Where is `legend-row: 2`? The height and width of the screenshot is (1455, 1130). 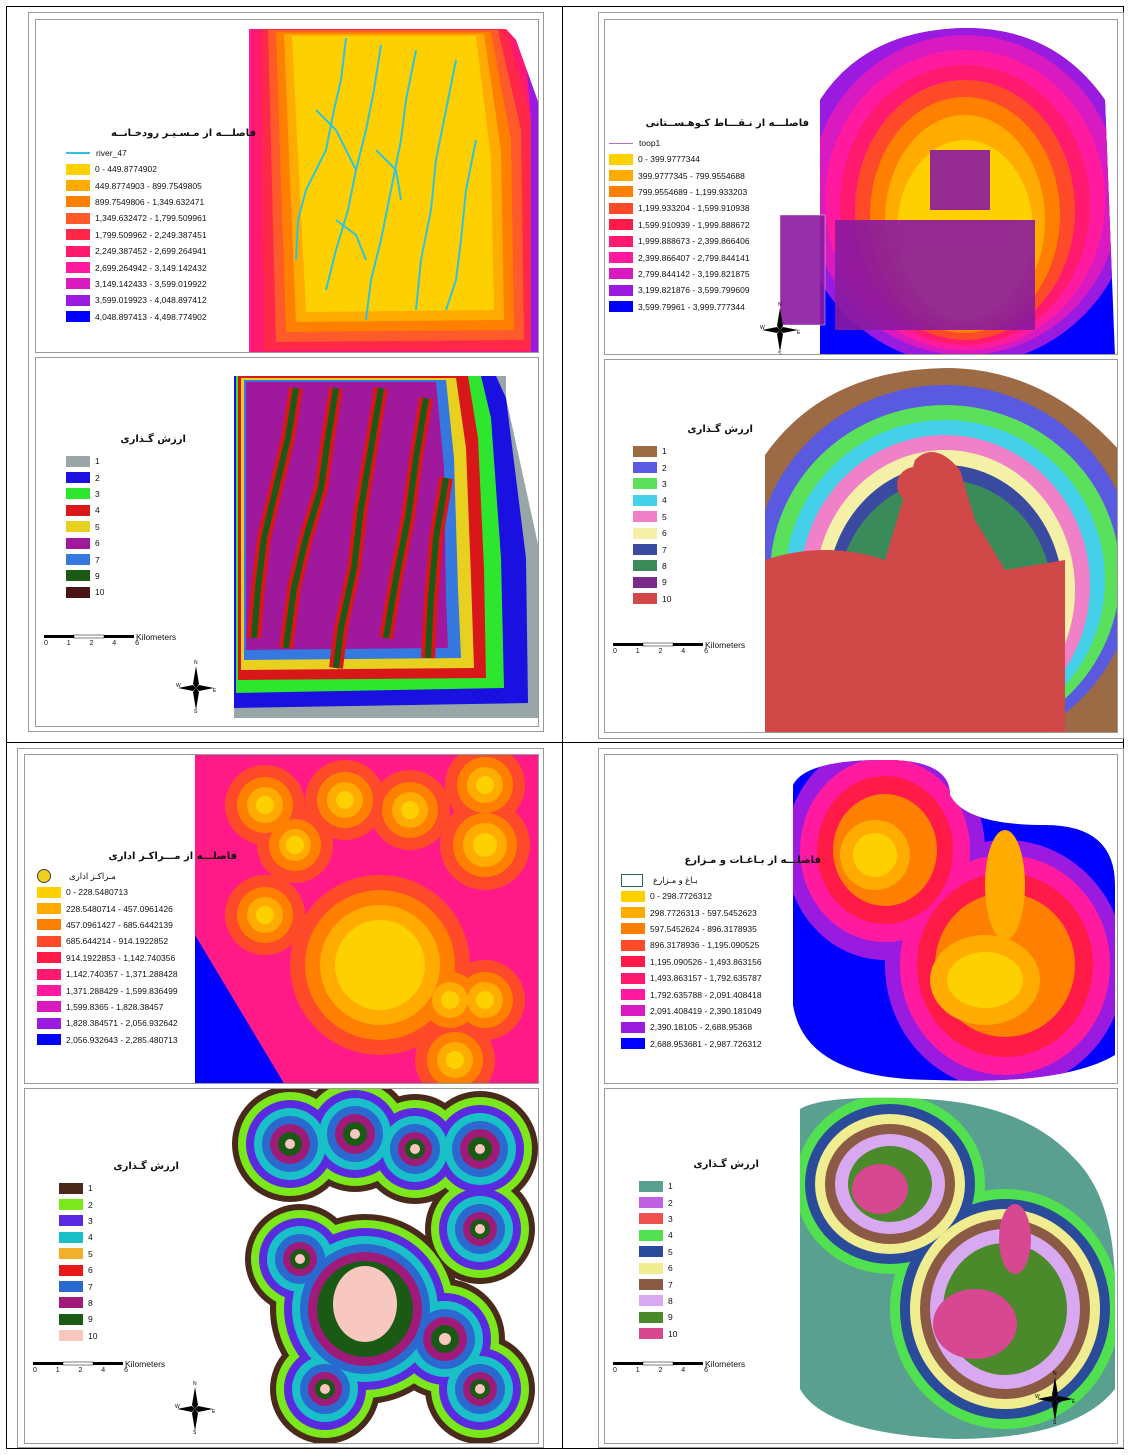
legend-row: 2 is located at coordinates (699, 1202).